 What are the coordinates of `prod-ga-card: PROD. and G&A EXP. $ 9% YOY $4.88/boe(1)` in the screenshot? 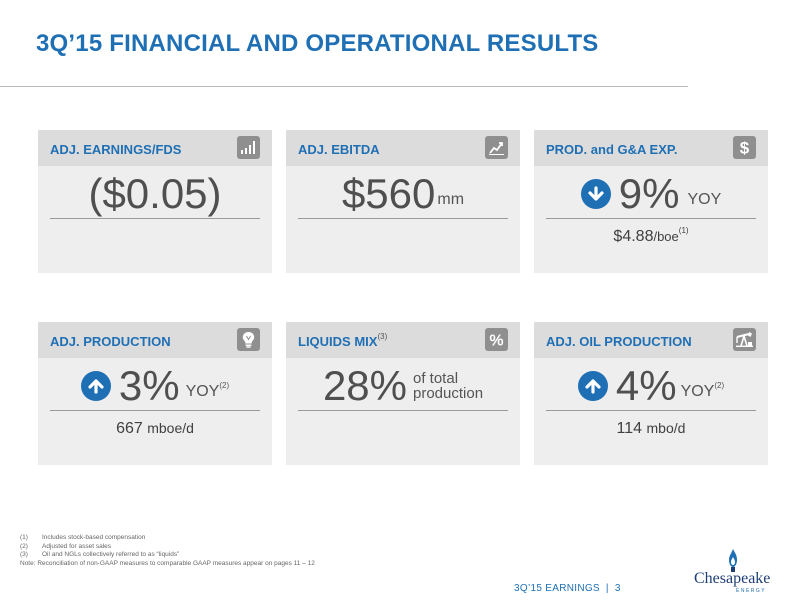 It's located at (651, 201).